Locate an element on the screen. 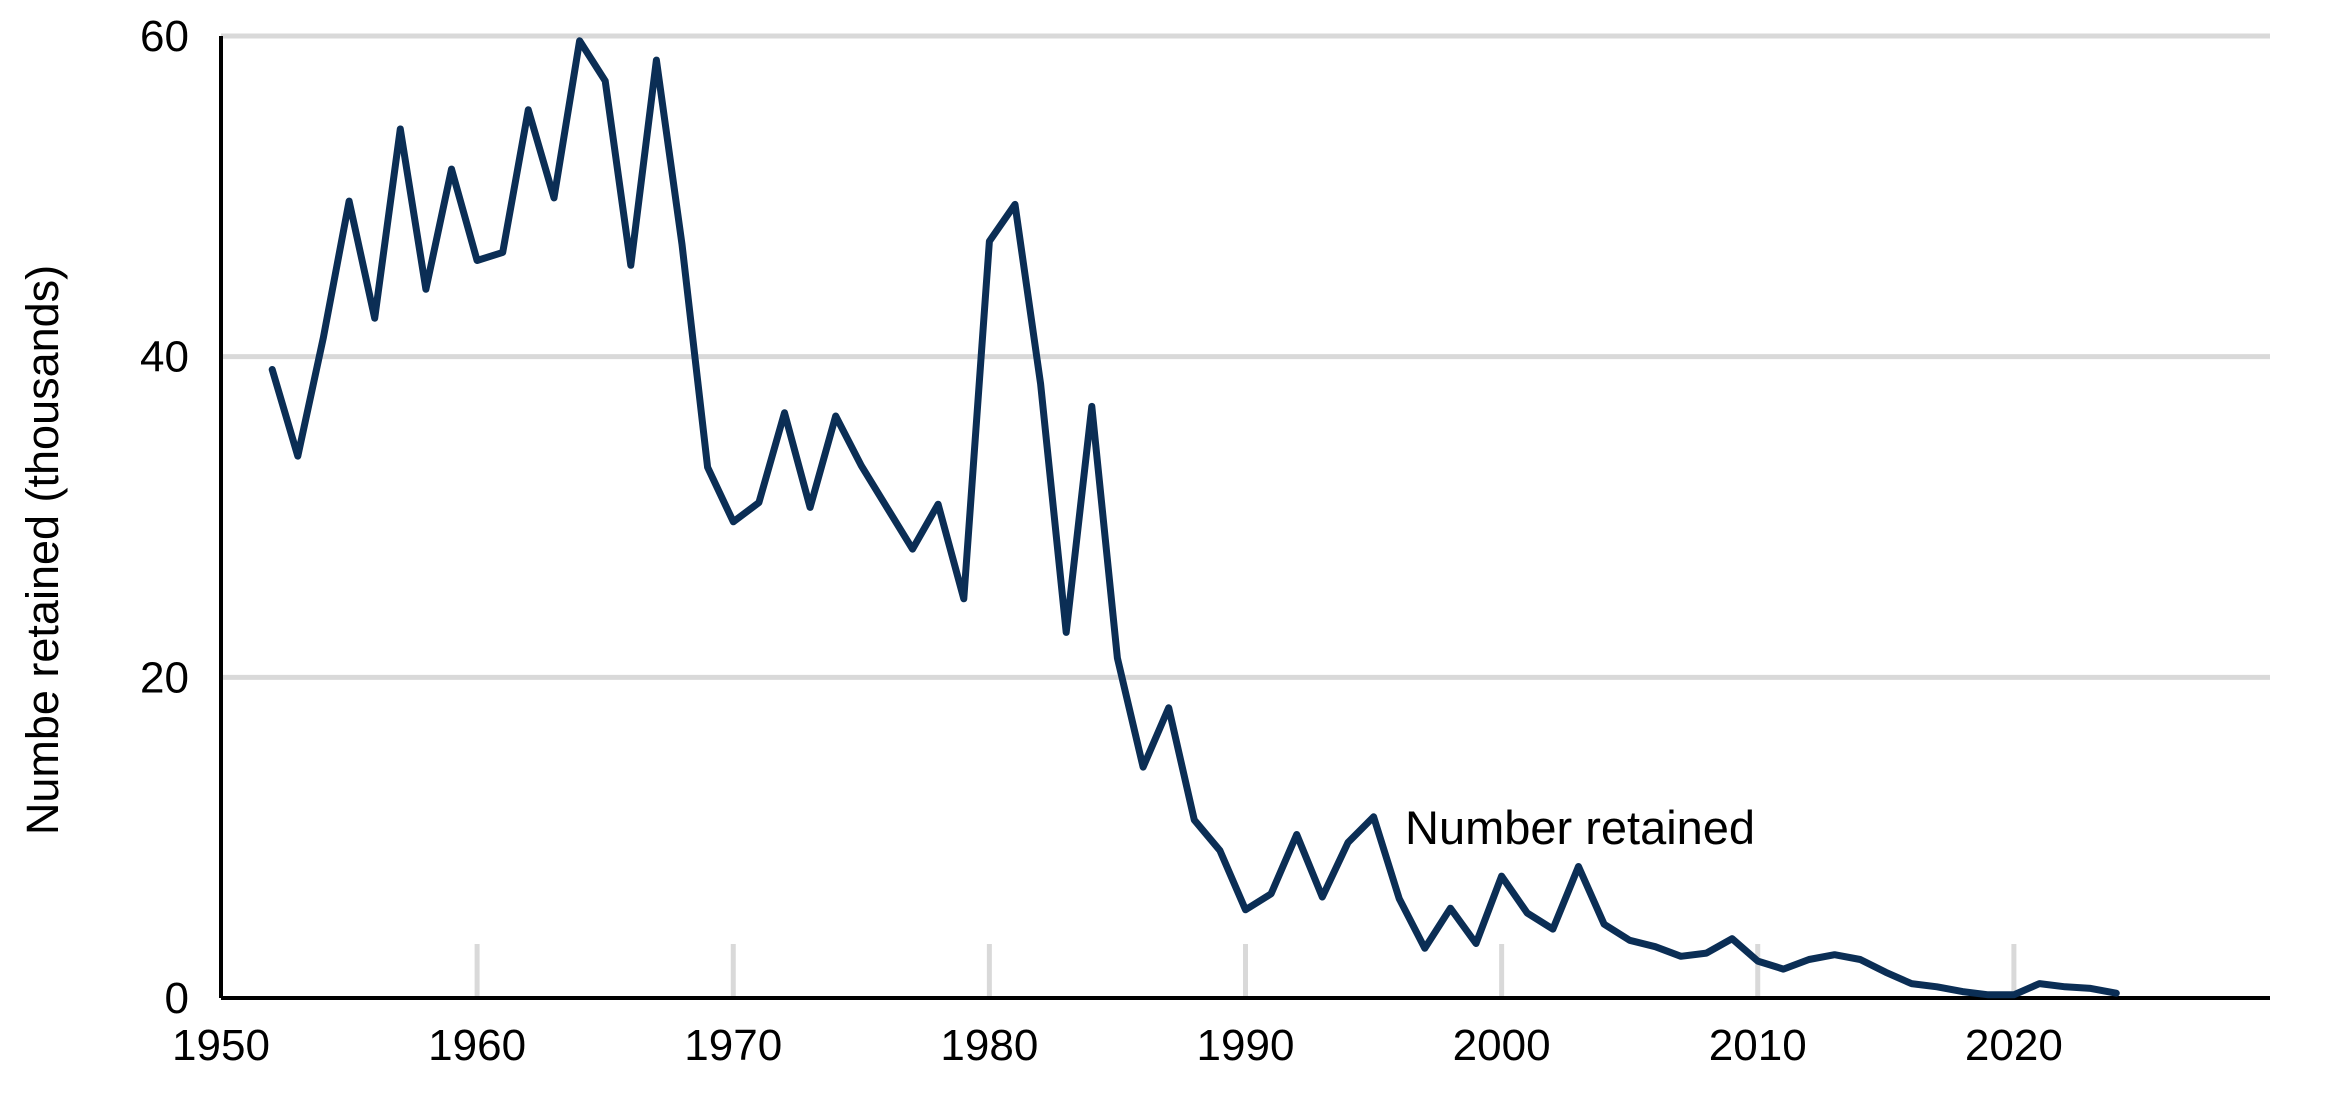  y-tick-label-20: 20 is located at coordinates (164, 677).